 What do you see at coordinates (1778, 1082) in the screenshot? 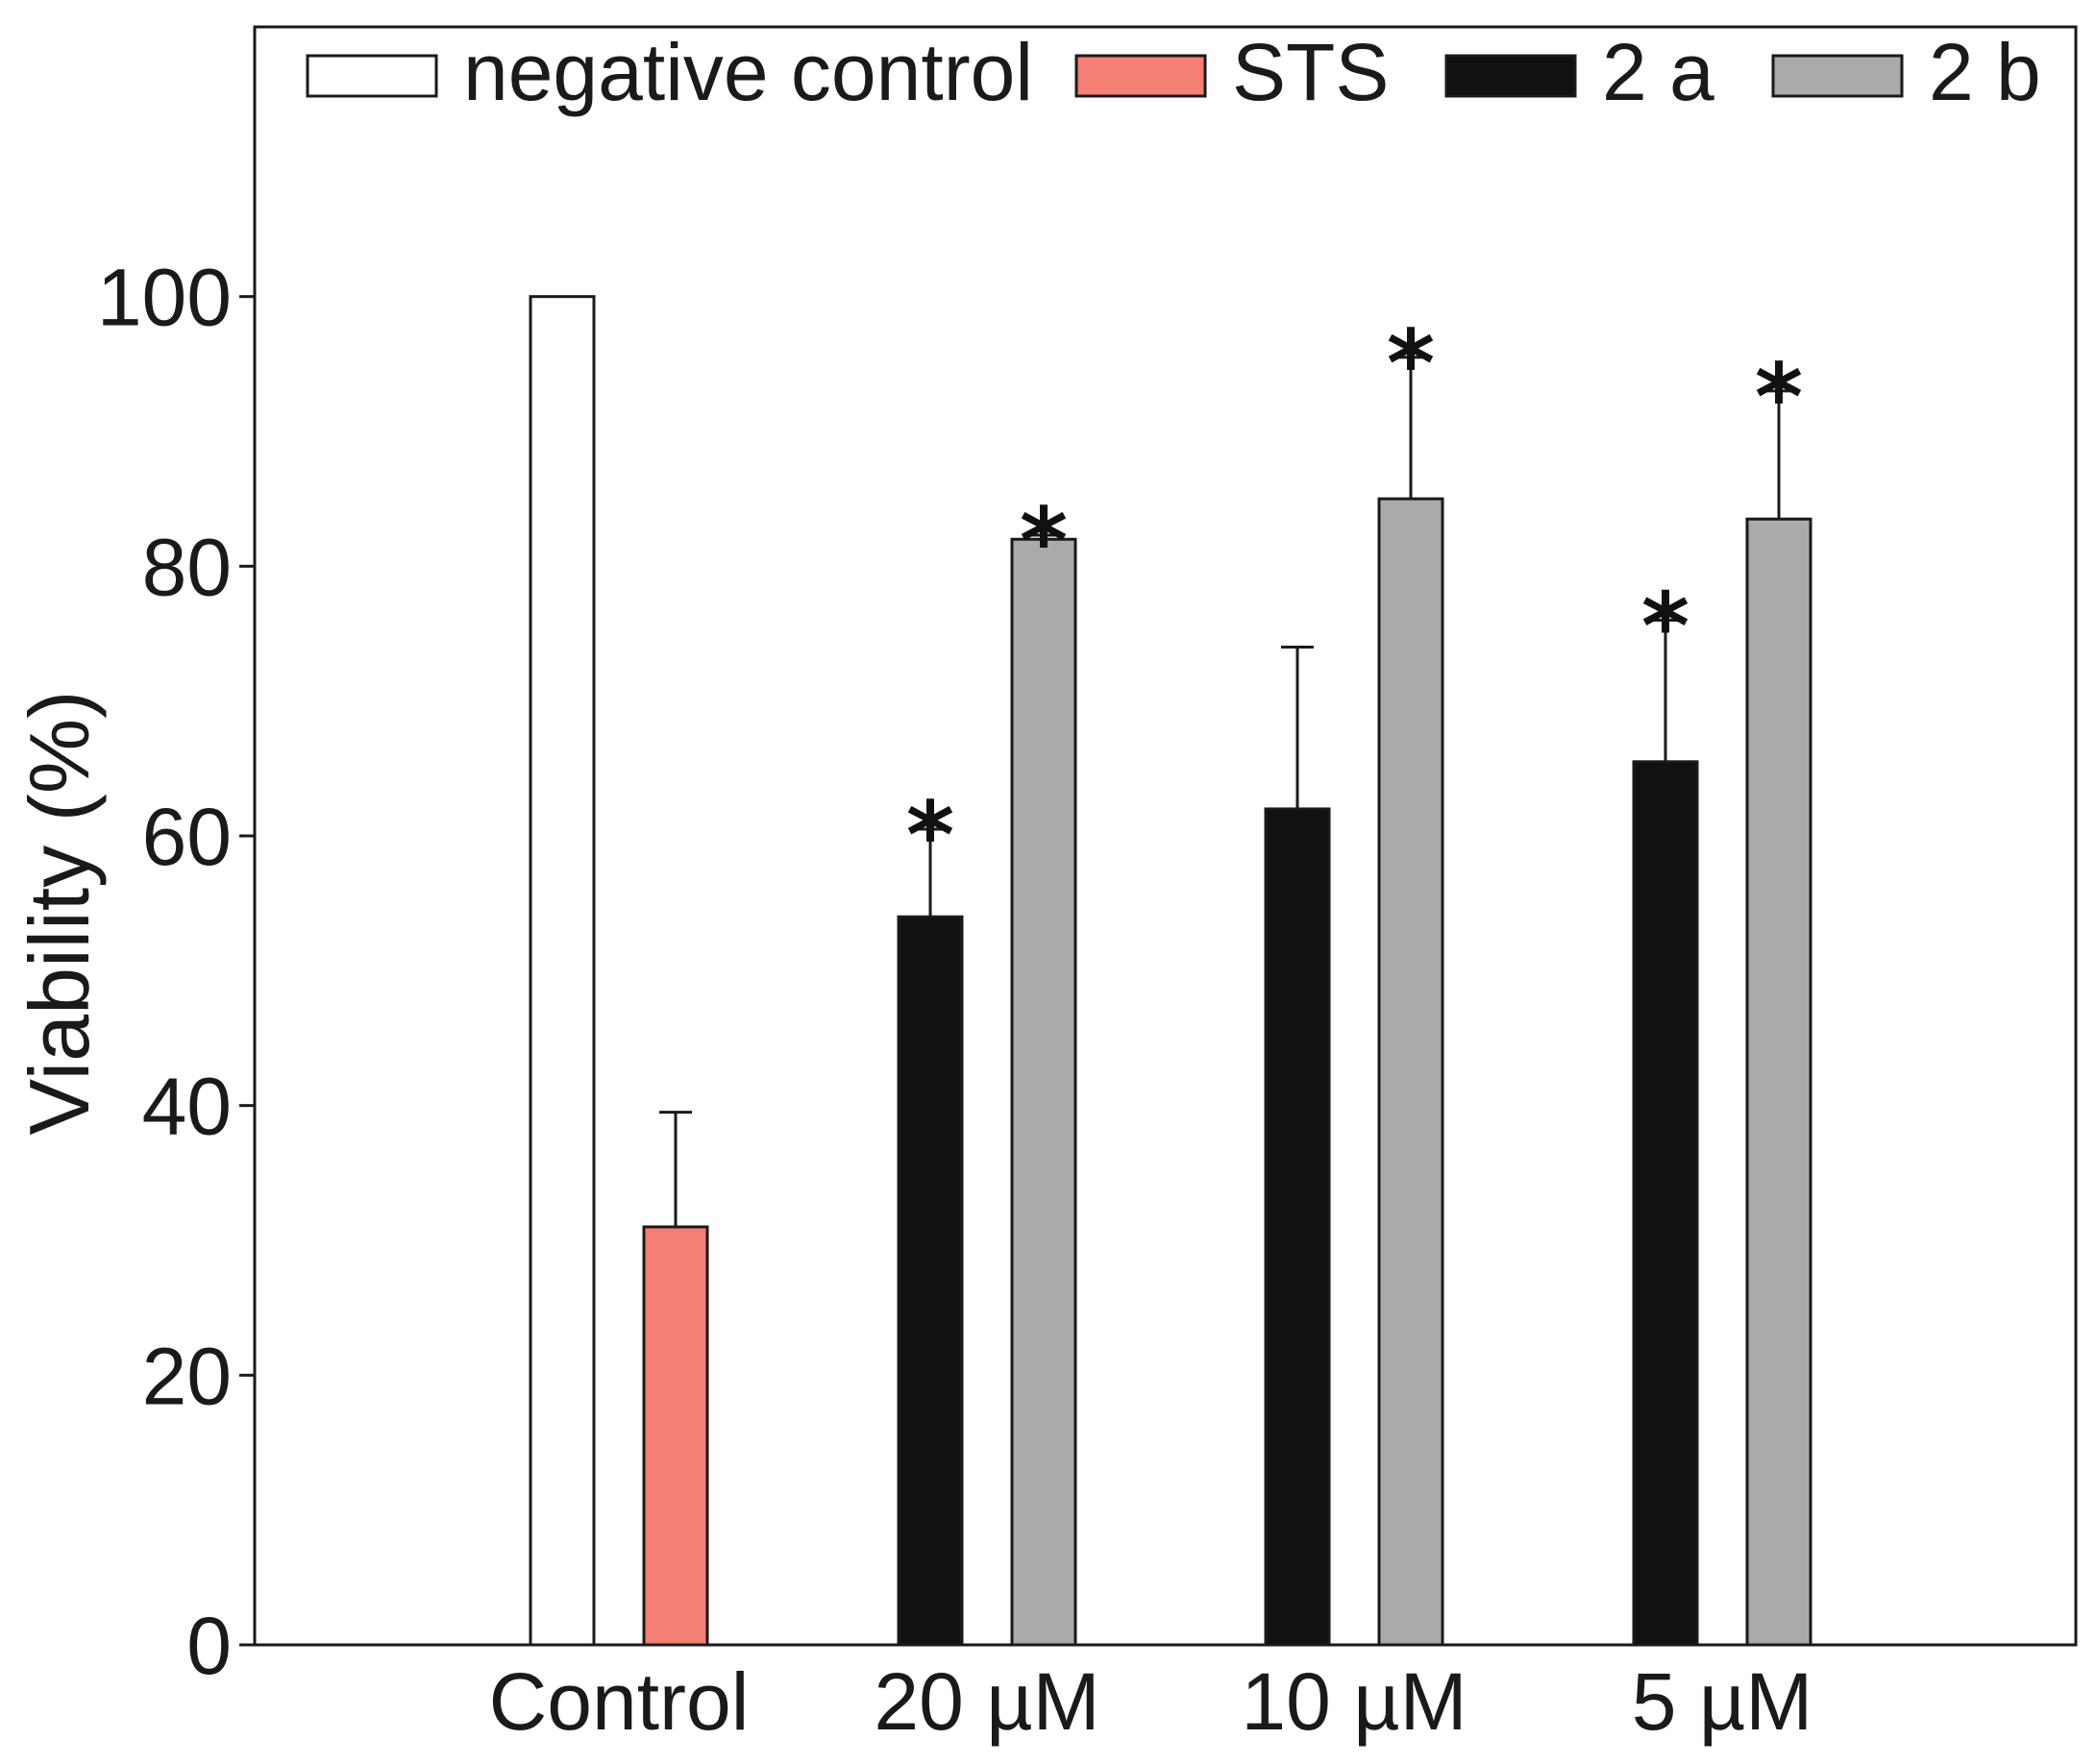
I see `bar-5-um-2-b` at bounding box center [1778, 1082].